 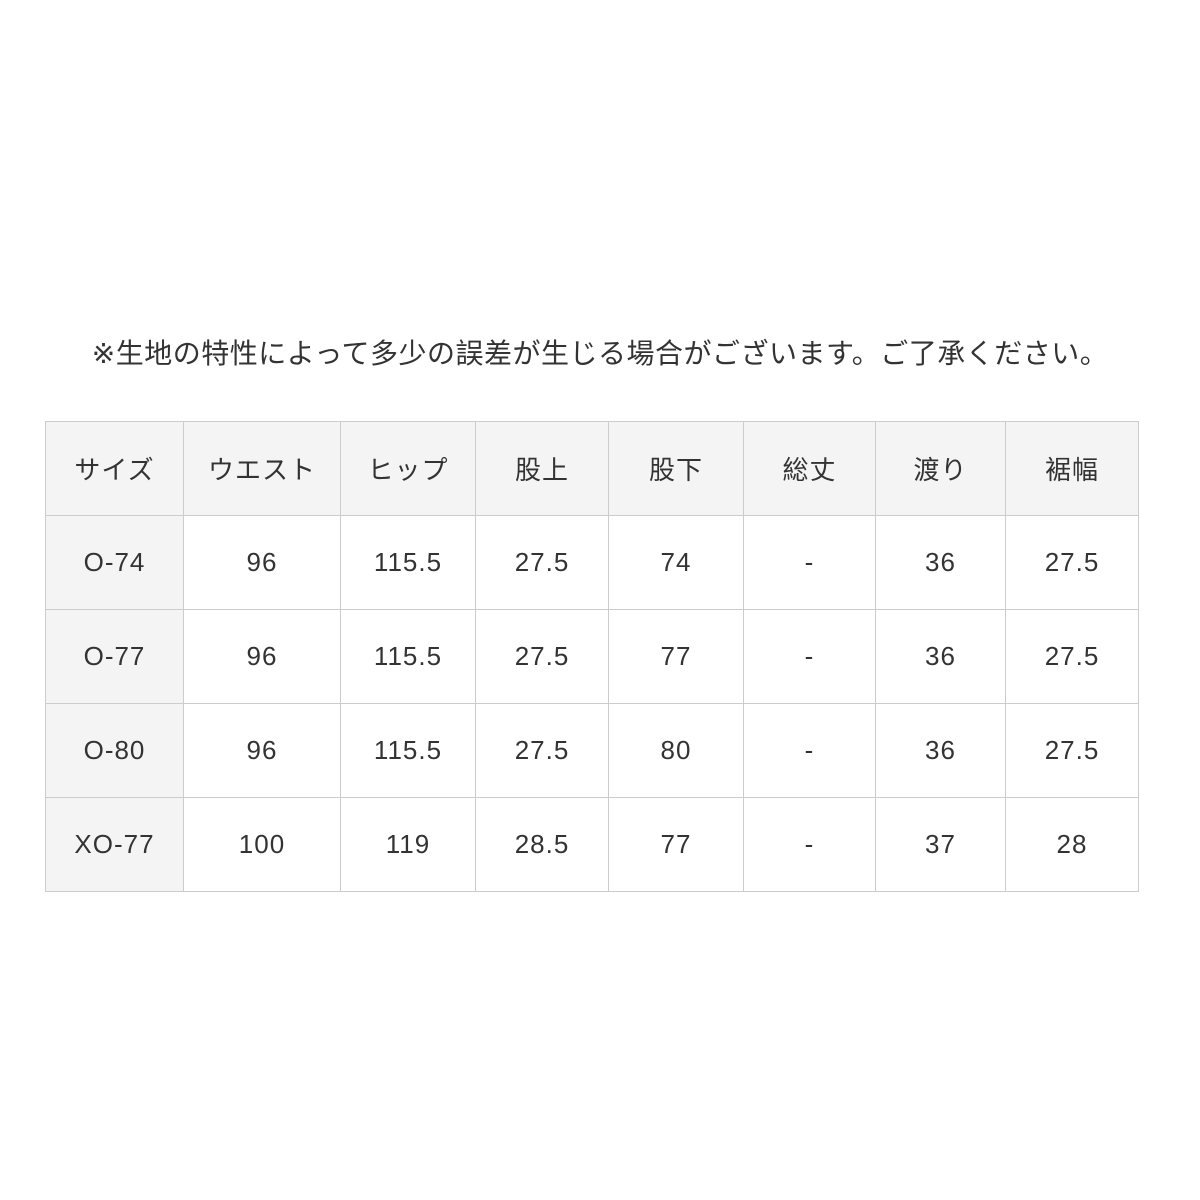 I want to click on header-row: サイズ ウエスト ヒップ 股上 股下 総丈 渡り 裾幅, so click(x=592, y=468).